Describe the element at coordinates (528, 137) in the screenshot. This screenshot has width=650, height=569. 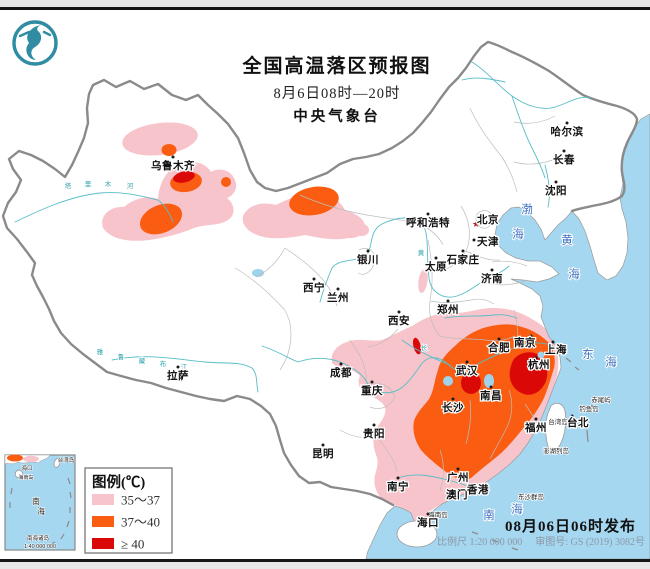
I see `second-songhua-river` at that location.